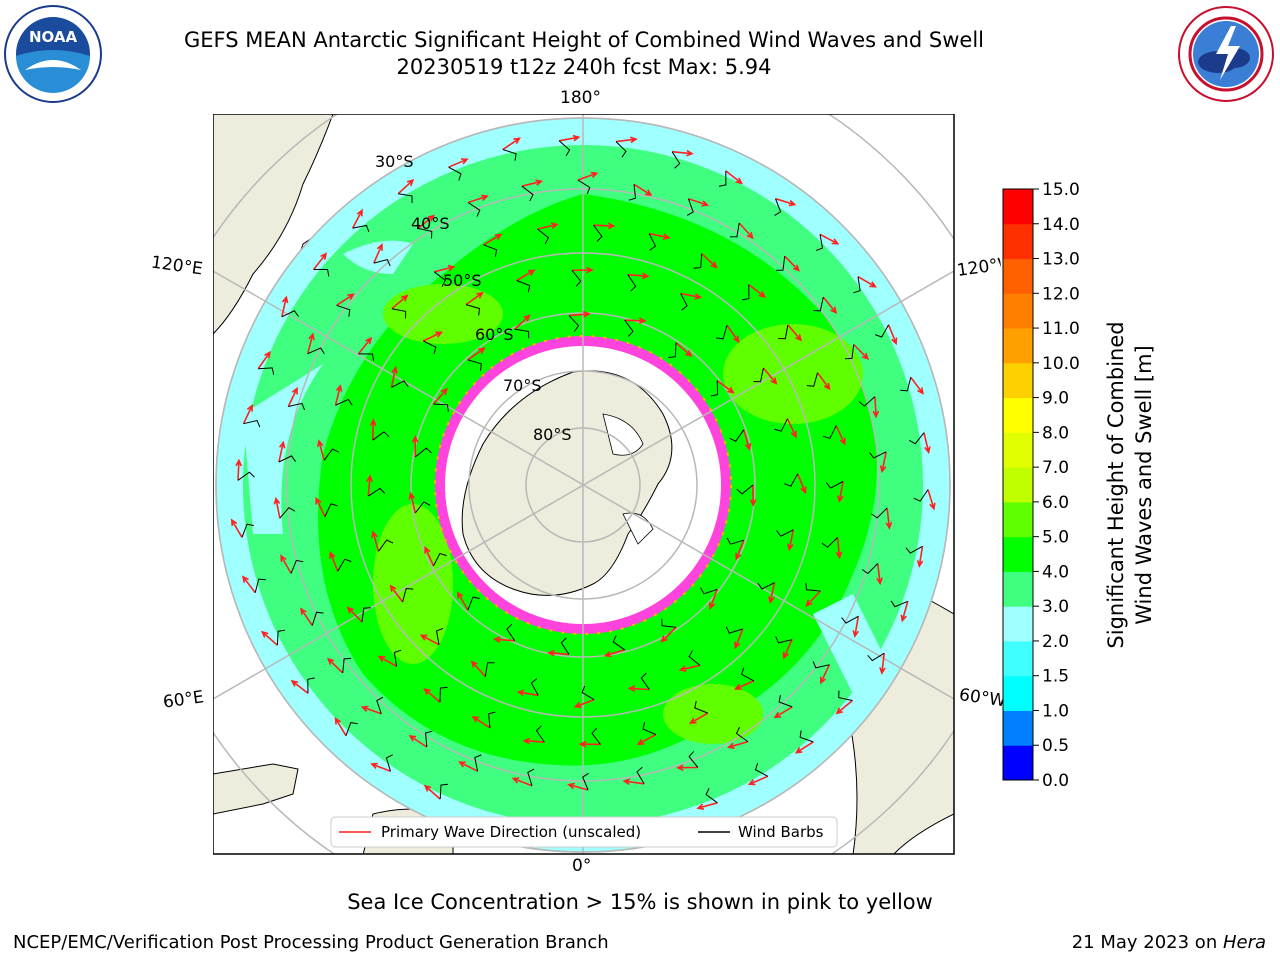 This screenshot has width=1280, height=960. What do you see at coordinates (1061, 260) in the screenshot?
I see `colorbar-tick-label: 13.0` at bounding box center [1061, 260].